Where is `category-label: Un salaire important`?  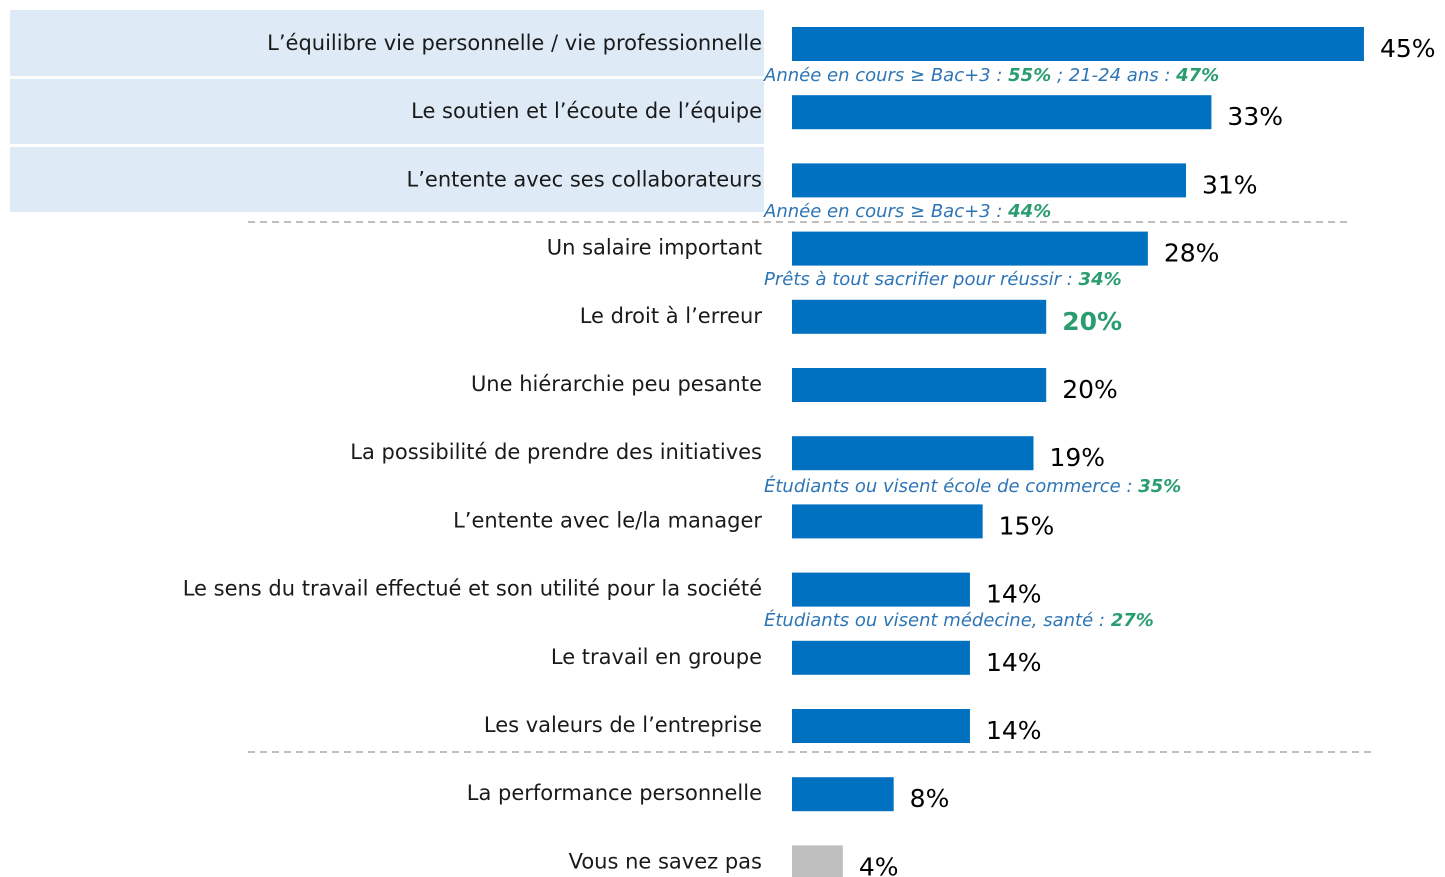
category-label: Un salaire important is located at coordinates (654, 248).